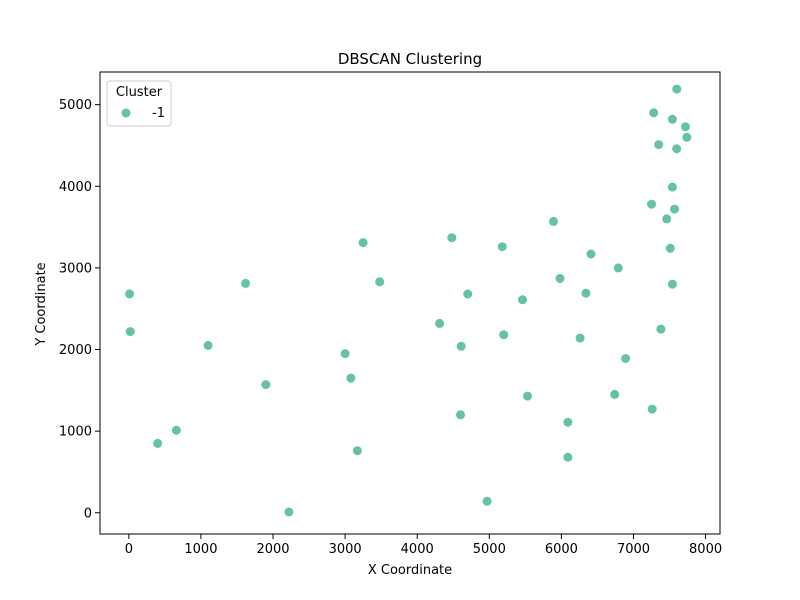 The height and width of the screenshot is (600, 800). Describe the element at coordinates (410, 59) in the screenshot. I see `chart-title: DBSCAN Clustering` at that location.